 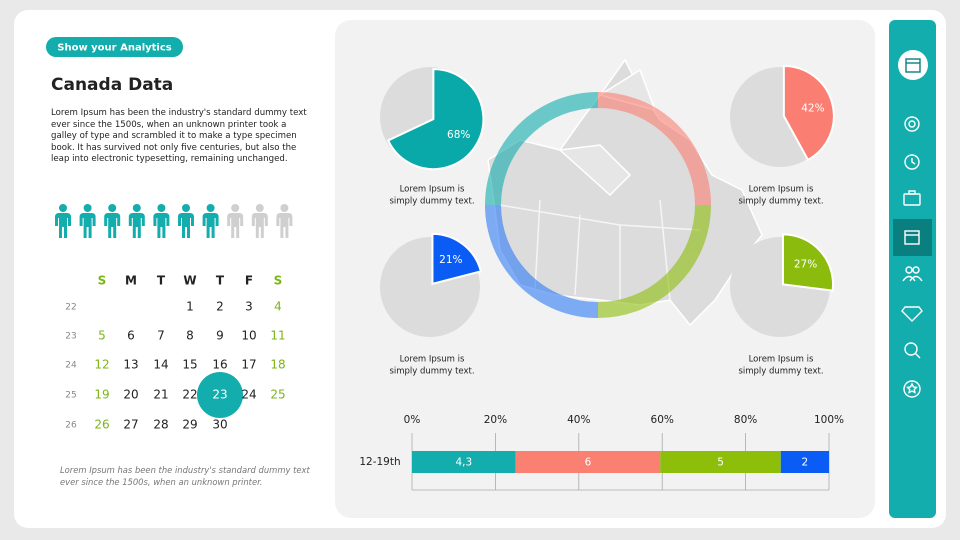 I want to click on date: 24, so click(x=248, y=395).